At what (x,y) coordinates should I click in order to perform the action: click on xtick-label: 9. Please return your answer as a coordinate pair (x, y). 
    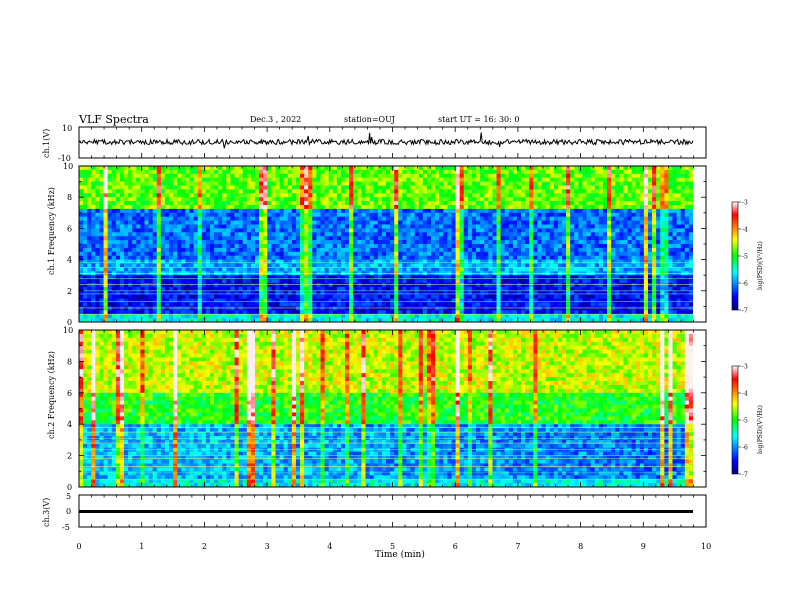
    Looking at the image, I should click on (643, 546).